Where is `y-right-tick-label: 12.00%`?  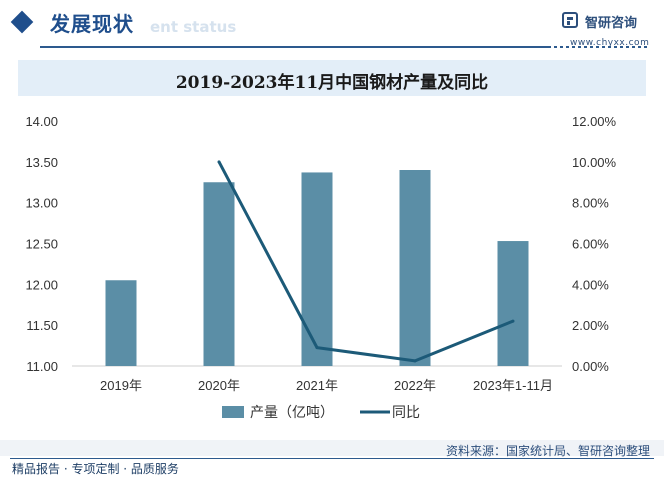 y-right-tick-label: 12.00% is located at coordinates (594, 121).